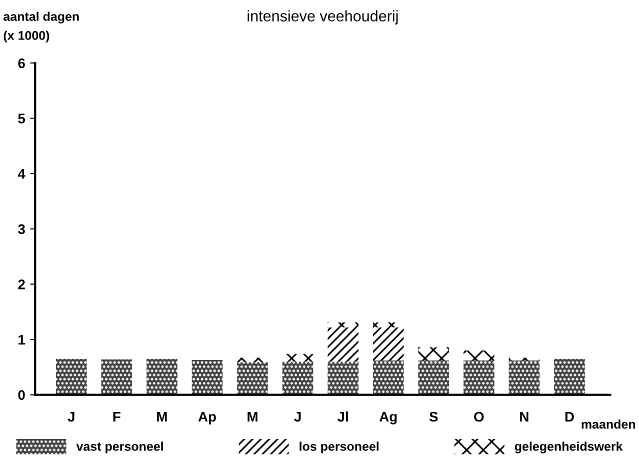 Image resolution: width=639 pixels, height=470 pixels. I want to click on y-tick-label: 1, so click(22, 339).